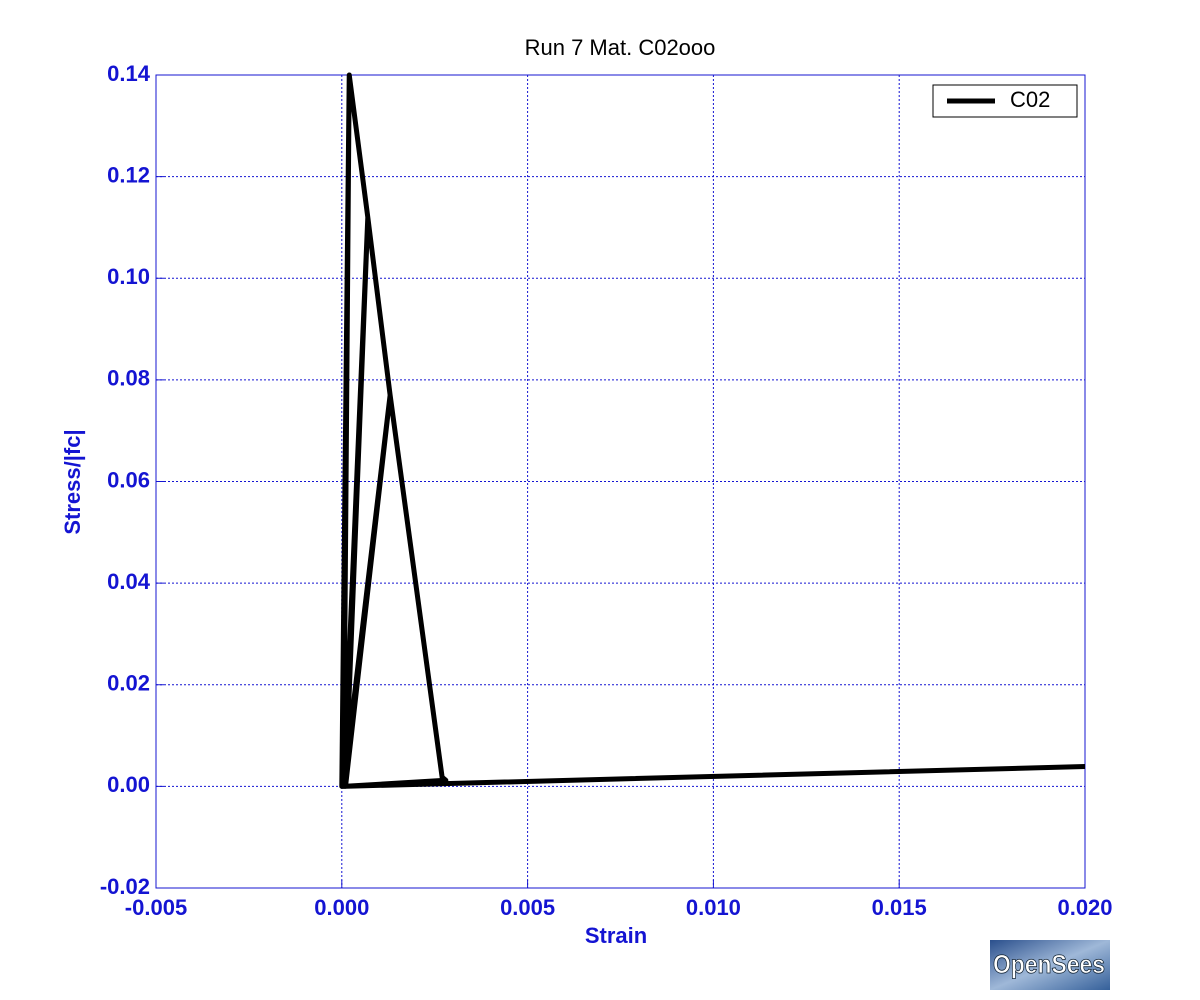 Image resolution: width=1200 pixels, height=1000 pixels. Describe the element at coordinates (128, 378) in the screenshot. I see `y-tick-label: 0.08` at that location.